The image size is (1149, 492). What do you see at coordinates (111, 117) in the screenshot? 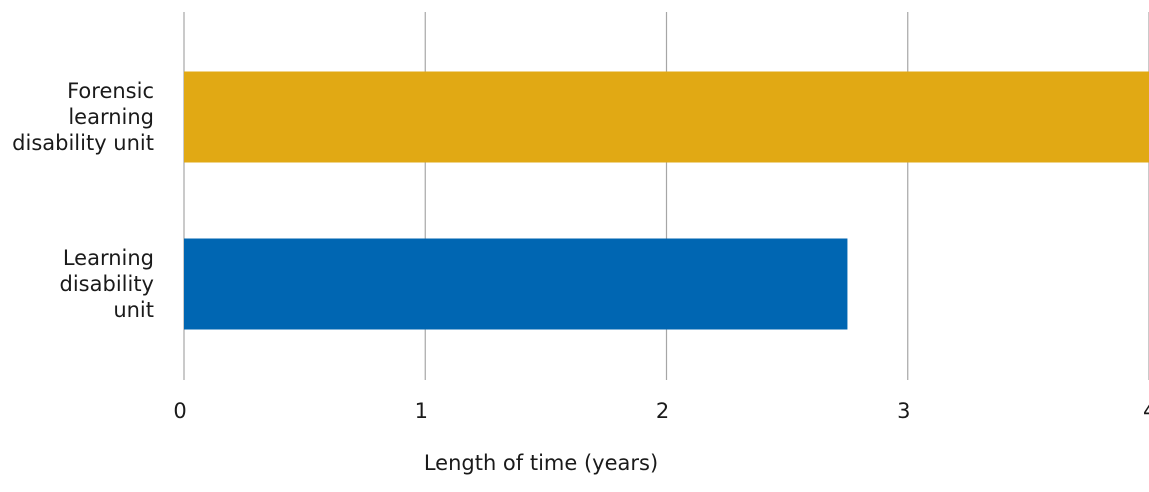
I see `category-label-line: learning` at bounding box center [111, 117].